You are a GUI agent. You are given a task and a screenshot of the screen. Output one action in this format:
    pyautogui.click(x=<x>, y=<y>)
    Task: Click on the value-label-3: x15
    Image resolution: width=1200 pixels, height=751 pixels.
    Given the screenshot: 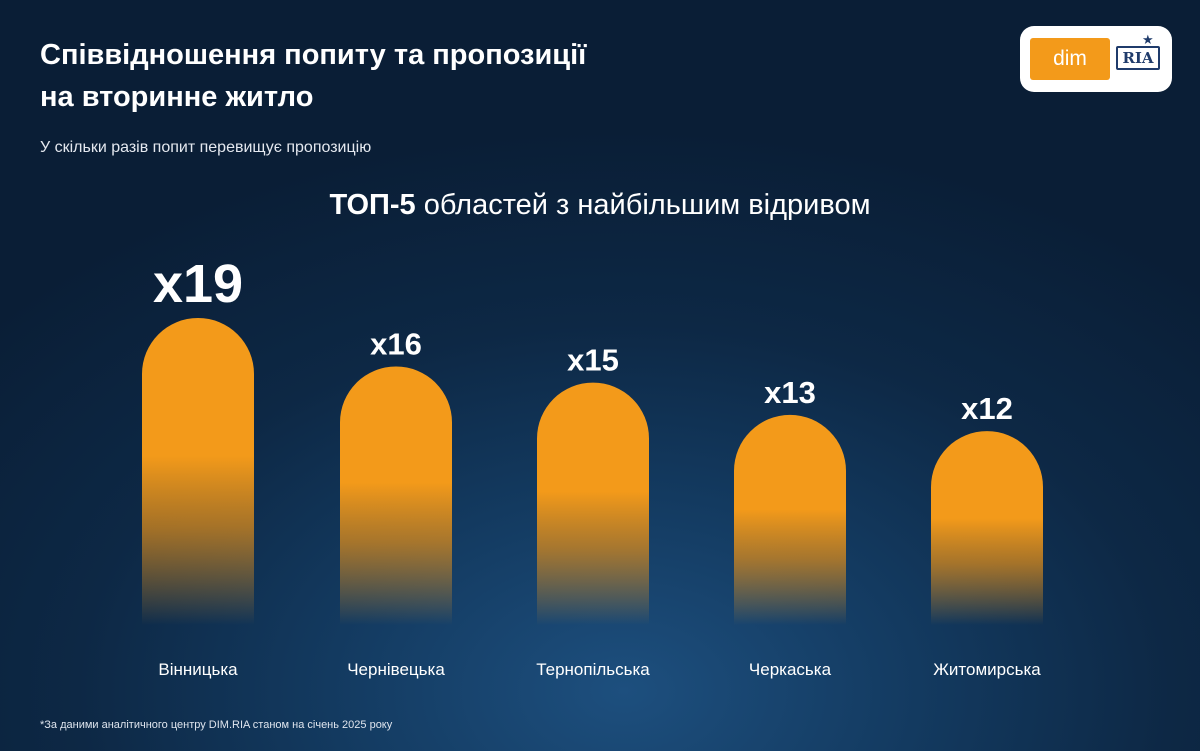 What is the action you would take?
    pyautogui.click(x=593, y=360)
    